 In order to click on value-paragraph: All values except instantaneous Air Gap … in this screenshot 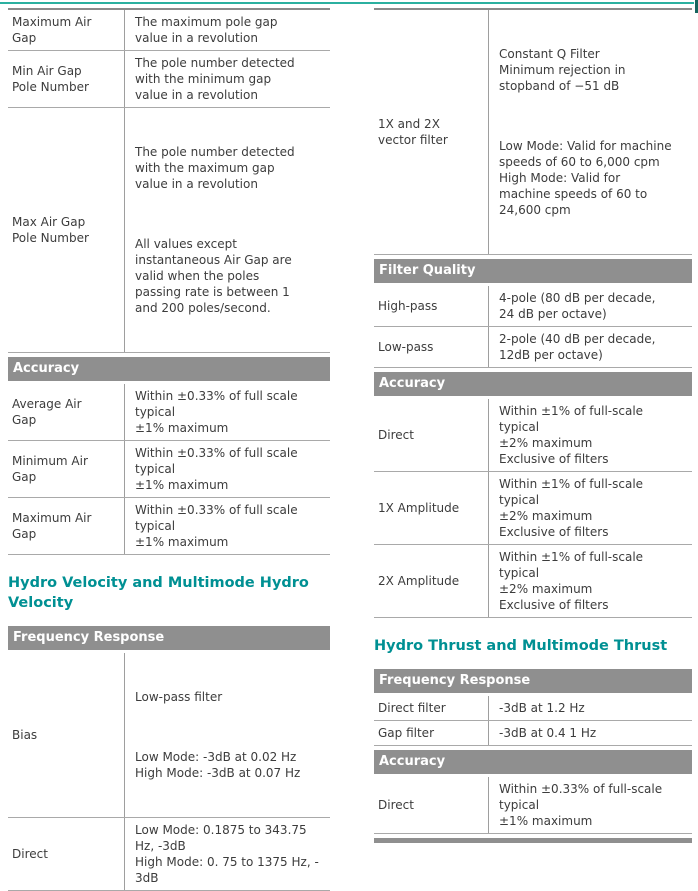, I will do `click(213, 276)`.